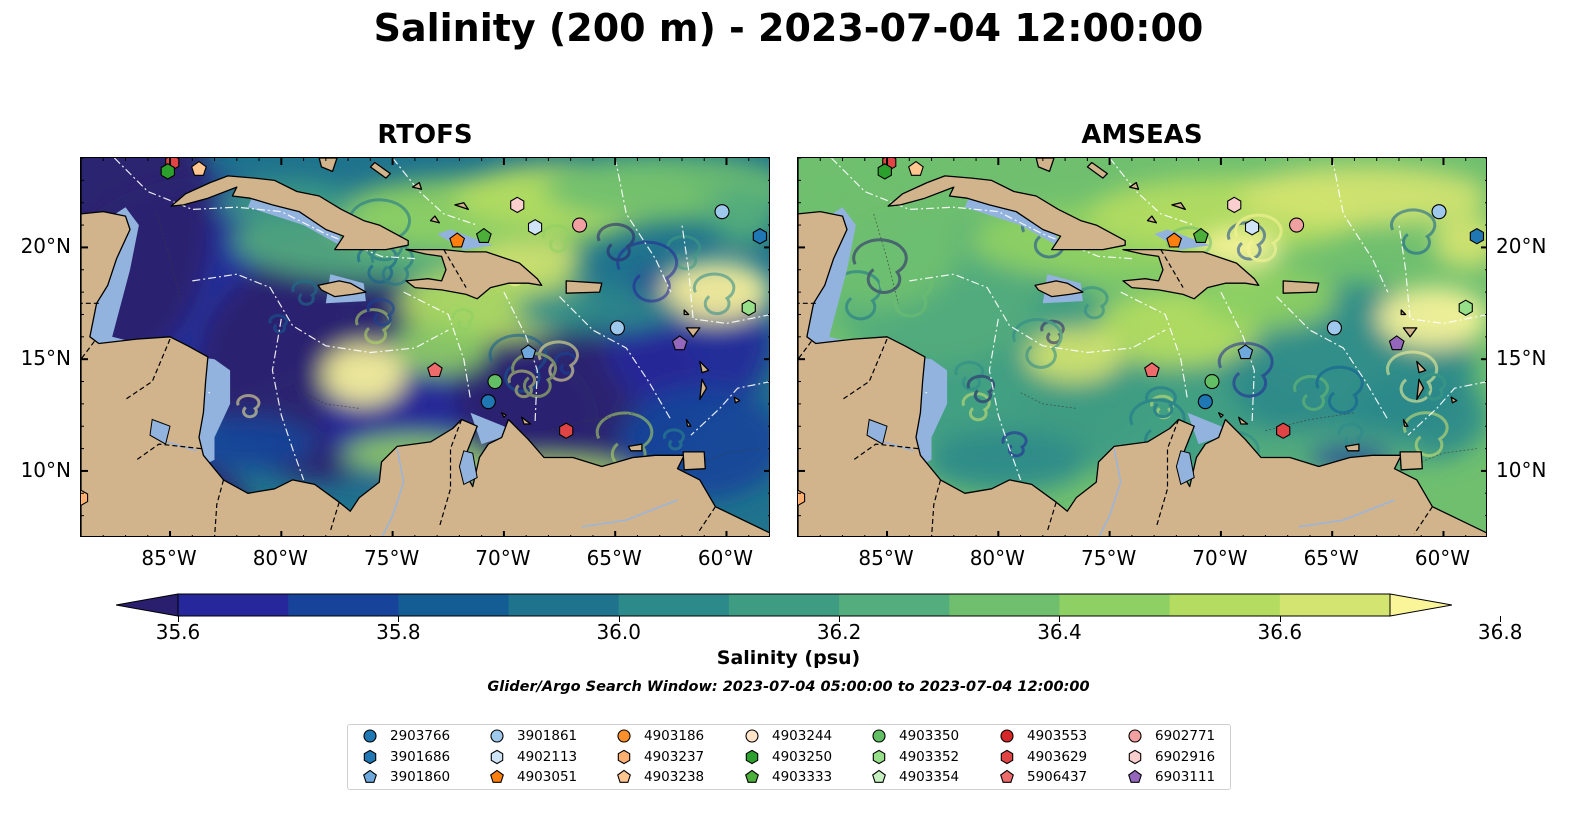  Describe the element at coordinates (1171, 736) in the screenshot. I see `legend-item: 6902771` at that location.